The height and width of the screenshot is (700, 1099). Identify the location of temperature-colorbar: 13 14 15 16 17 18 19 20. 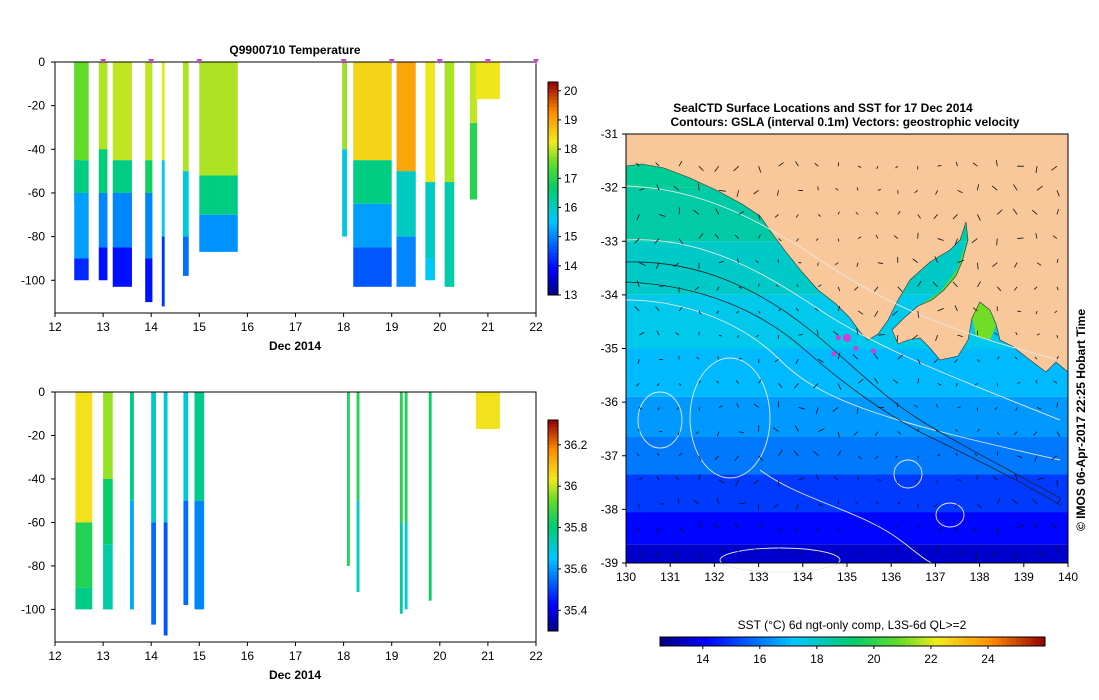
(562, 191).